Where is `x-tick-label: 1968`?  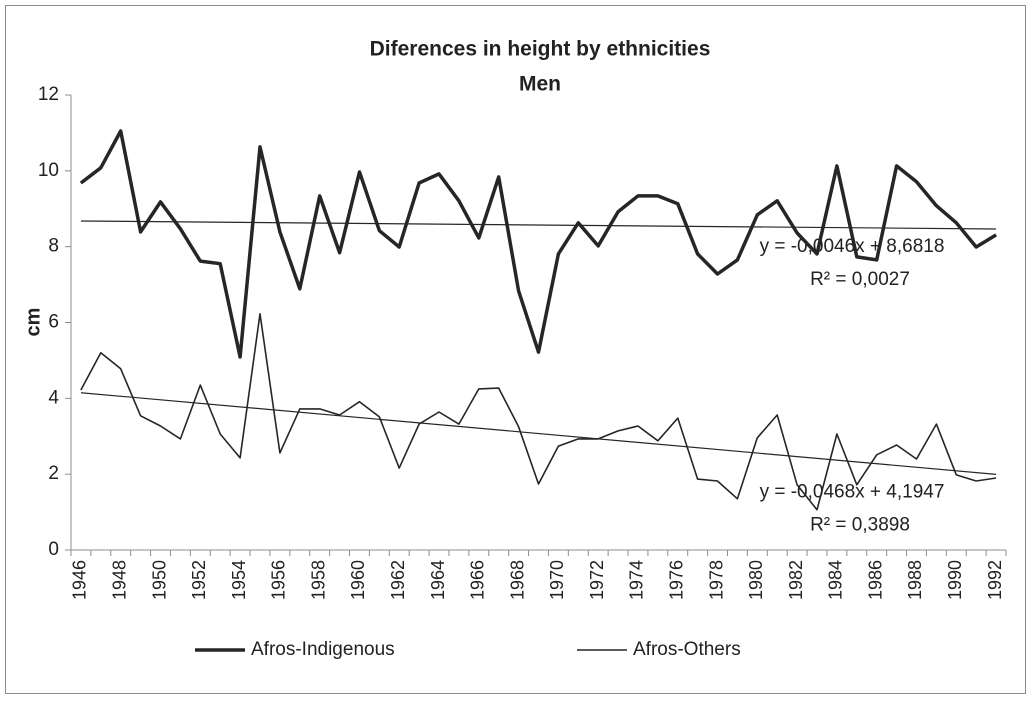
x-tick-label: 1968 is located at coordinates (517, 580).